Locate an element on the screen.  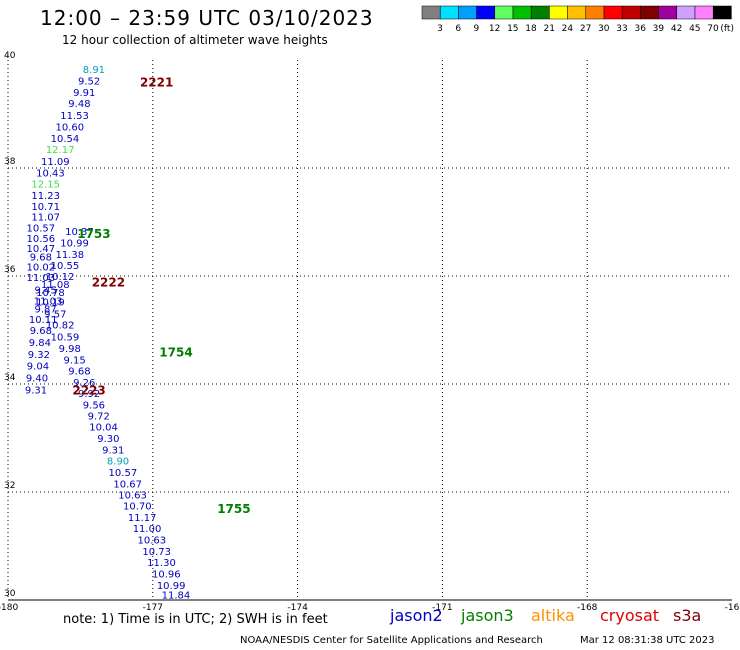
wave-height-value: 9.72 is located at coordinates (99, 416).